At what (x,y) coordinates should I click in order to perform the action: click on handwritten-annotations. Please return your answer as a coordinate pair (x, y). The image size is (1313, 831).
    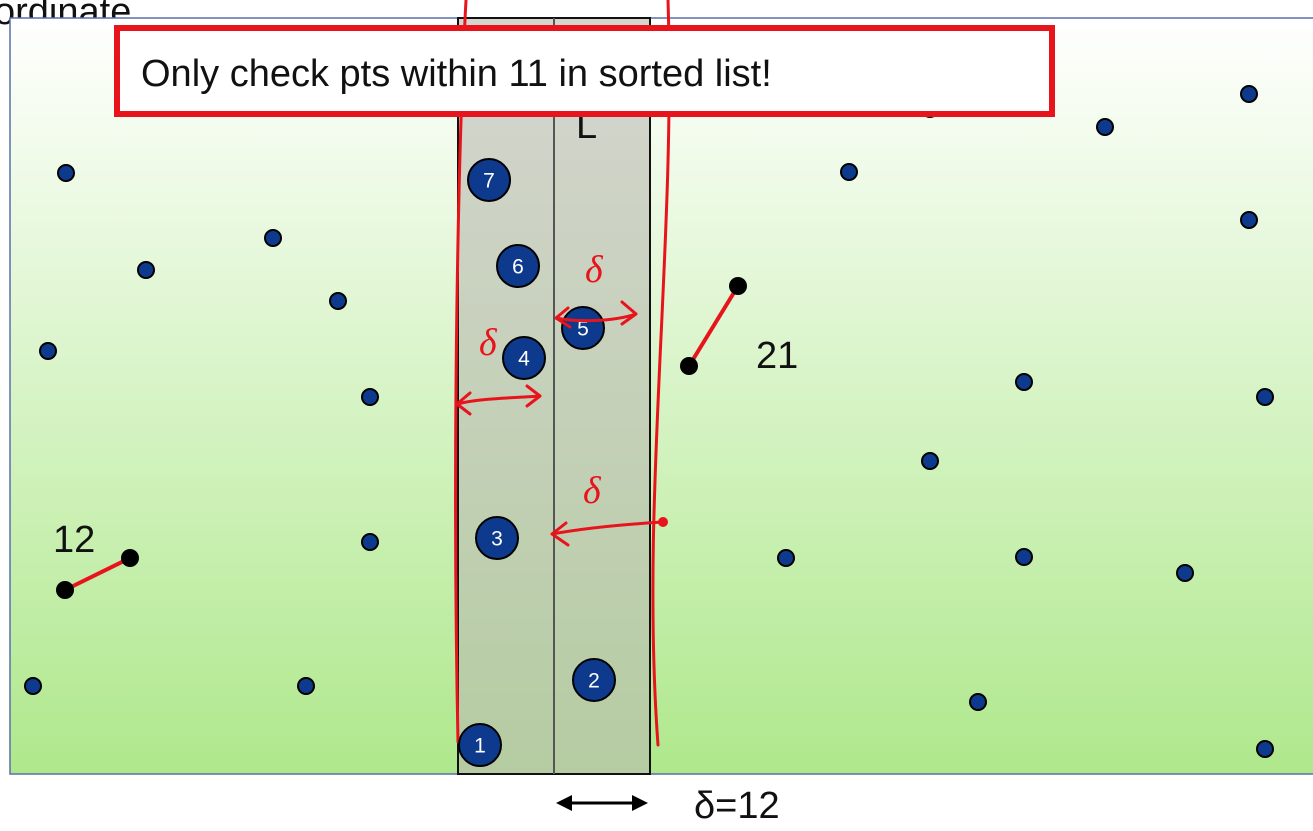
    Looking at the image, I should click on (561, 423).